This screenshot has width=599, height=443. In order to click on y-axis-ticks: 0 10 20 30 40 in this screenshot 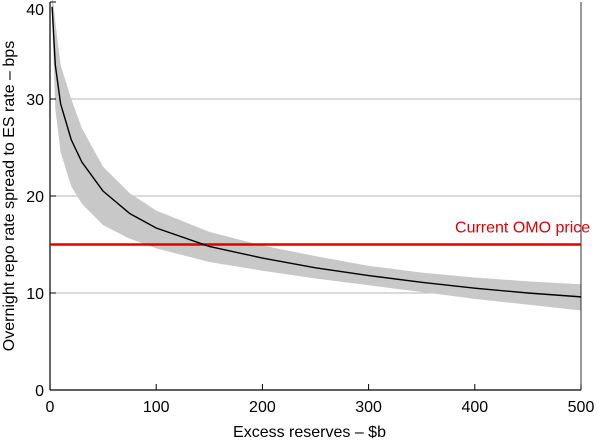, I will do `click(41, 200)`.